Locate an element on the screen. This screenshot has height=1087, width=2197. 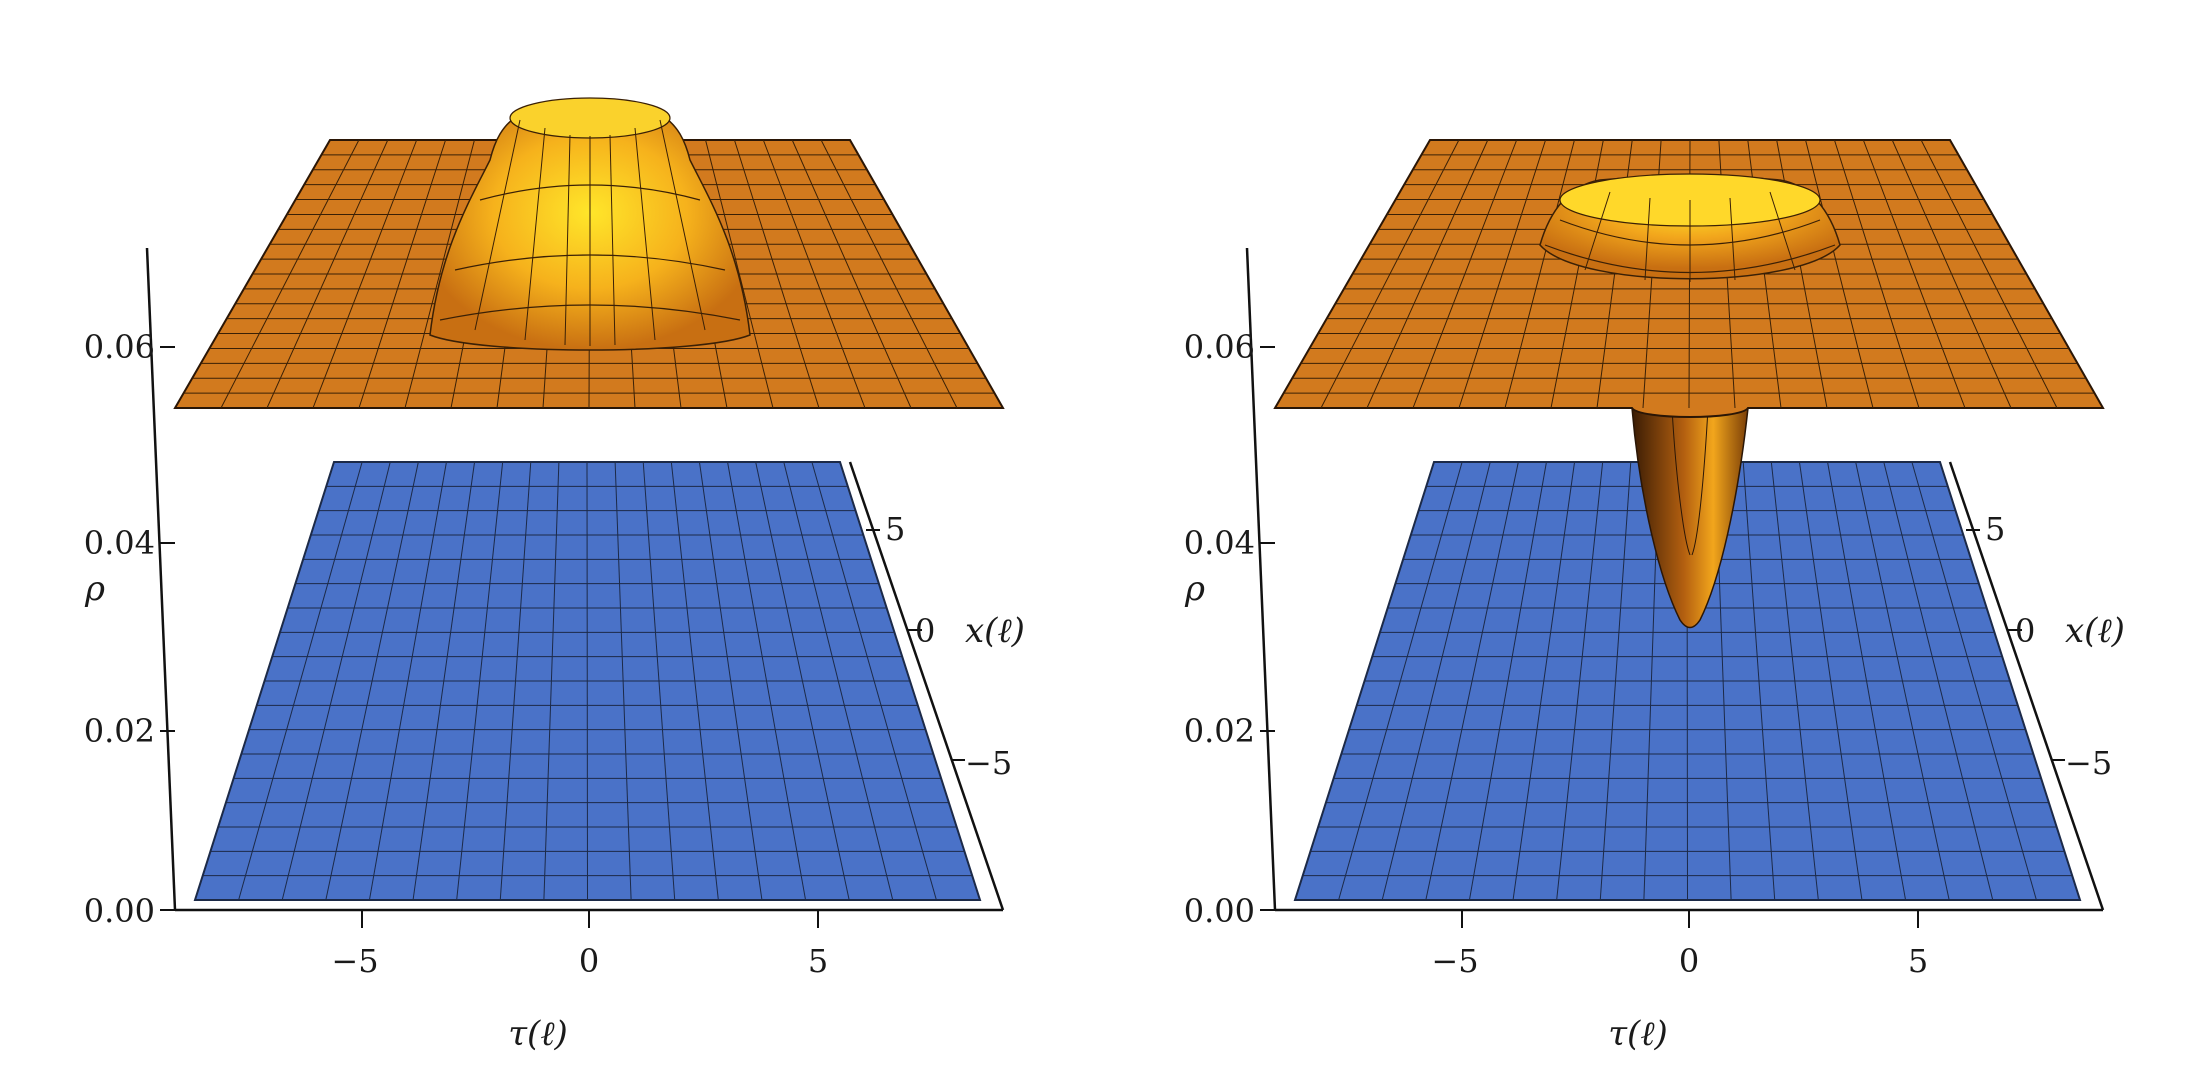
right-y-tick-labels: 5 0 −5 is located at coordinates (2048, 646).